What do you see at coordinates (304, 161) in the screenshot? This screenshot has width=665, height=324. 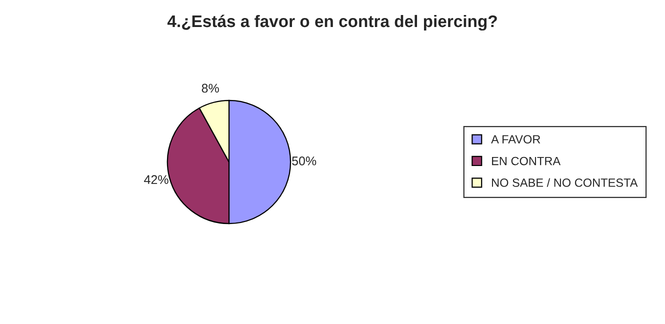 I see `data-label: 50%` at bounding box center [304, 161].